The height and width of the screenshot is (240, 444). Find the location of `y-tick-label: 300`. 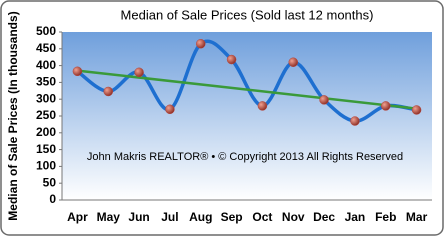

y-tick-label: 300 is located at coordinates (46, 98).